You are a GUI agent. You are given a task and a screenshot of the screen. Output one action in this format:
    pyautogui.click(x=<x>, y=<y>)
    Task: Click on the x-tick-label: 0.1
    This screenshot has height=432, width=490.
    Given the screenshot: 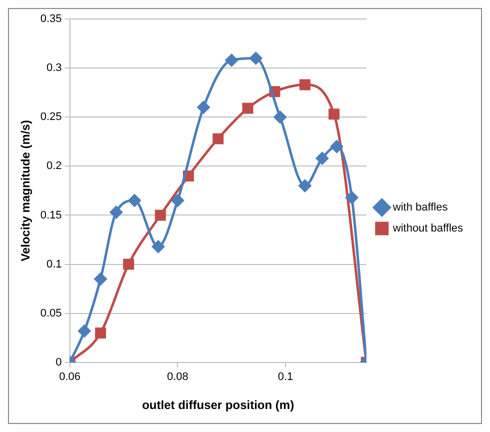 What is the action you would take?
    pyautogui.click(x=286, y=377)
    